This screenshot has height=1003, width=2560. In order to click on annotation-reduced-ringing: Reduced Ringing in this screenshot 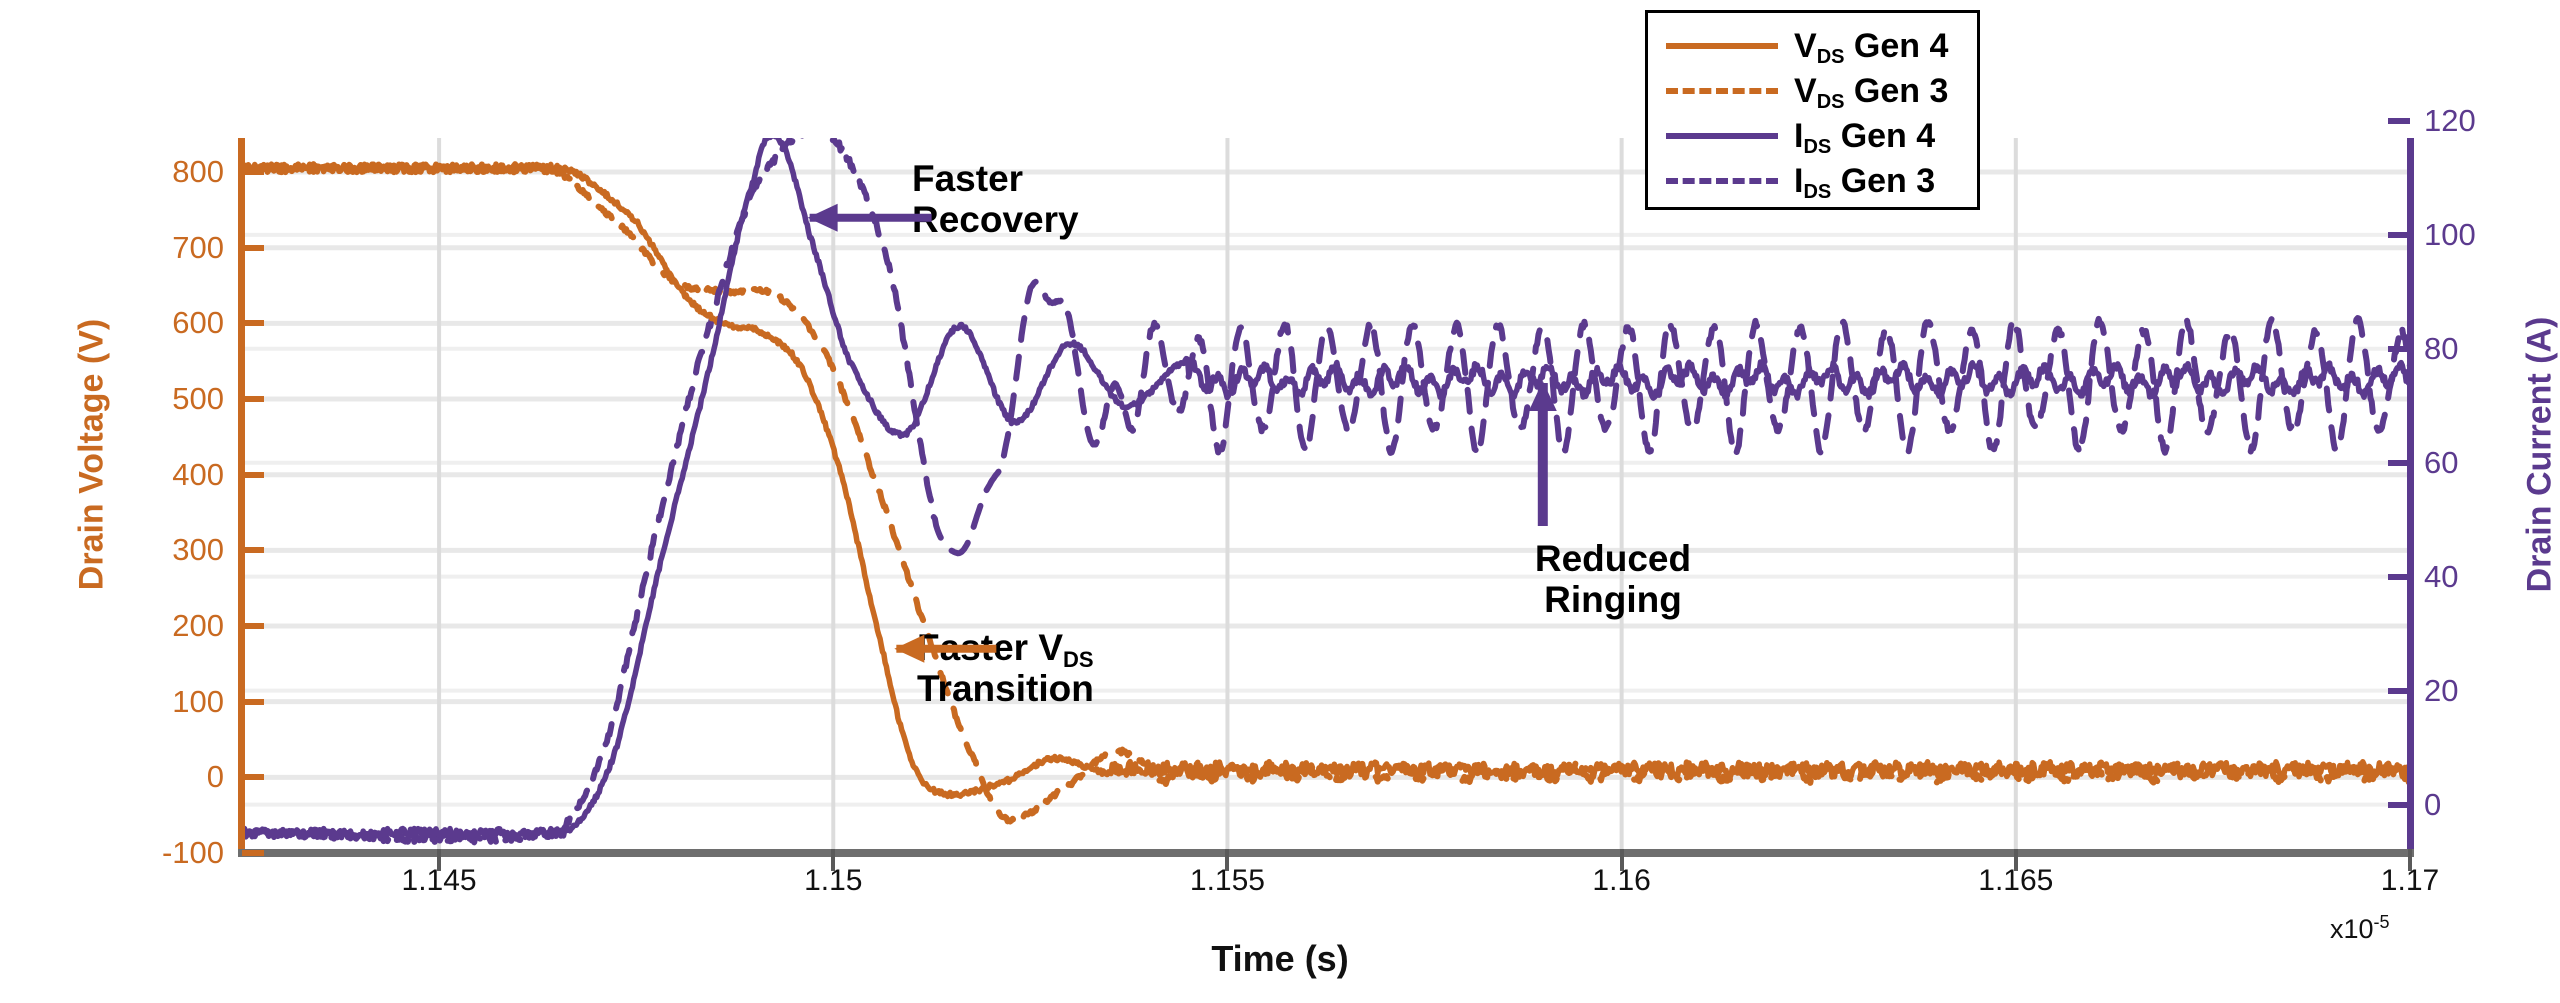, I will do `click(1613, 579)`.